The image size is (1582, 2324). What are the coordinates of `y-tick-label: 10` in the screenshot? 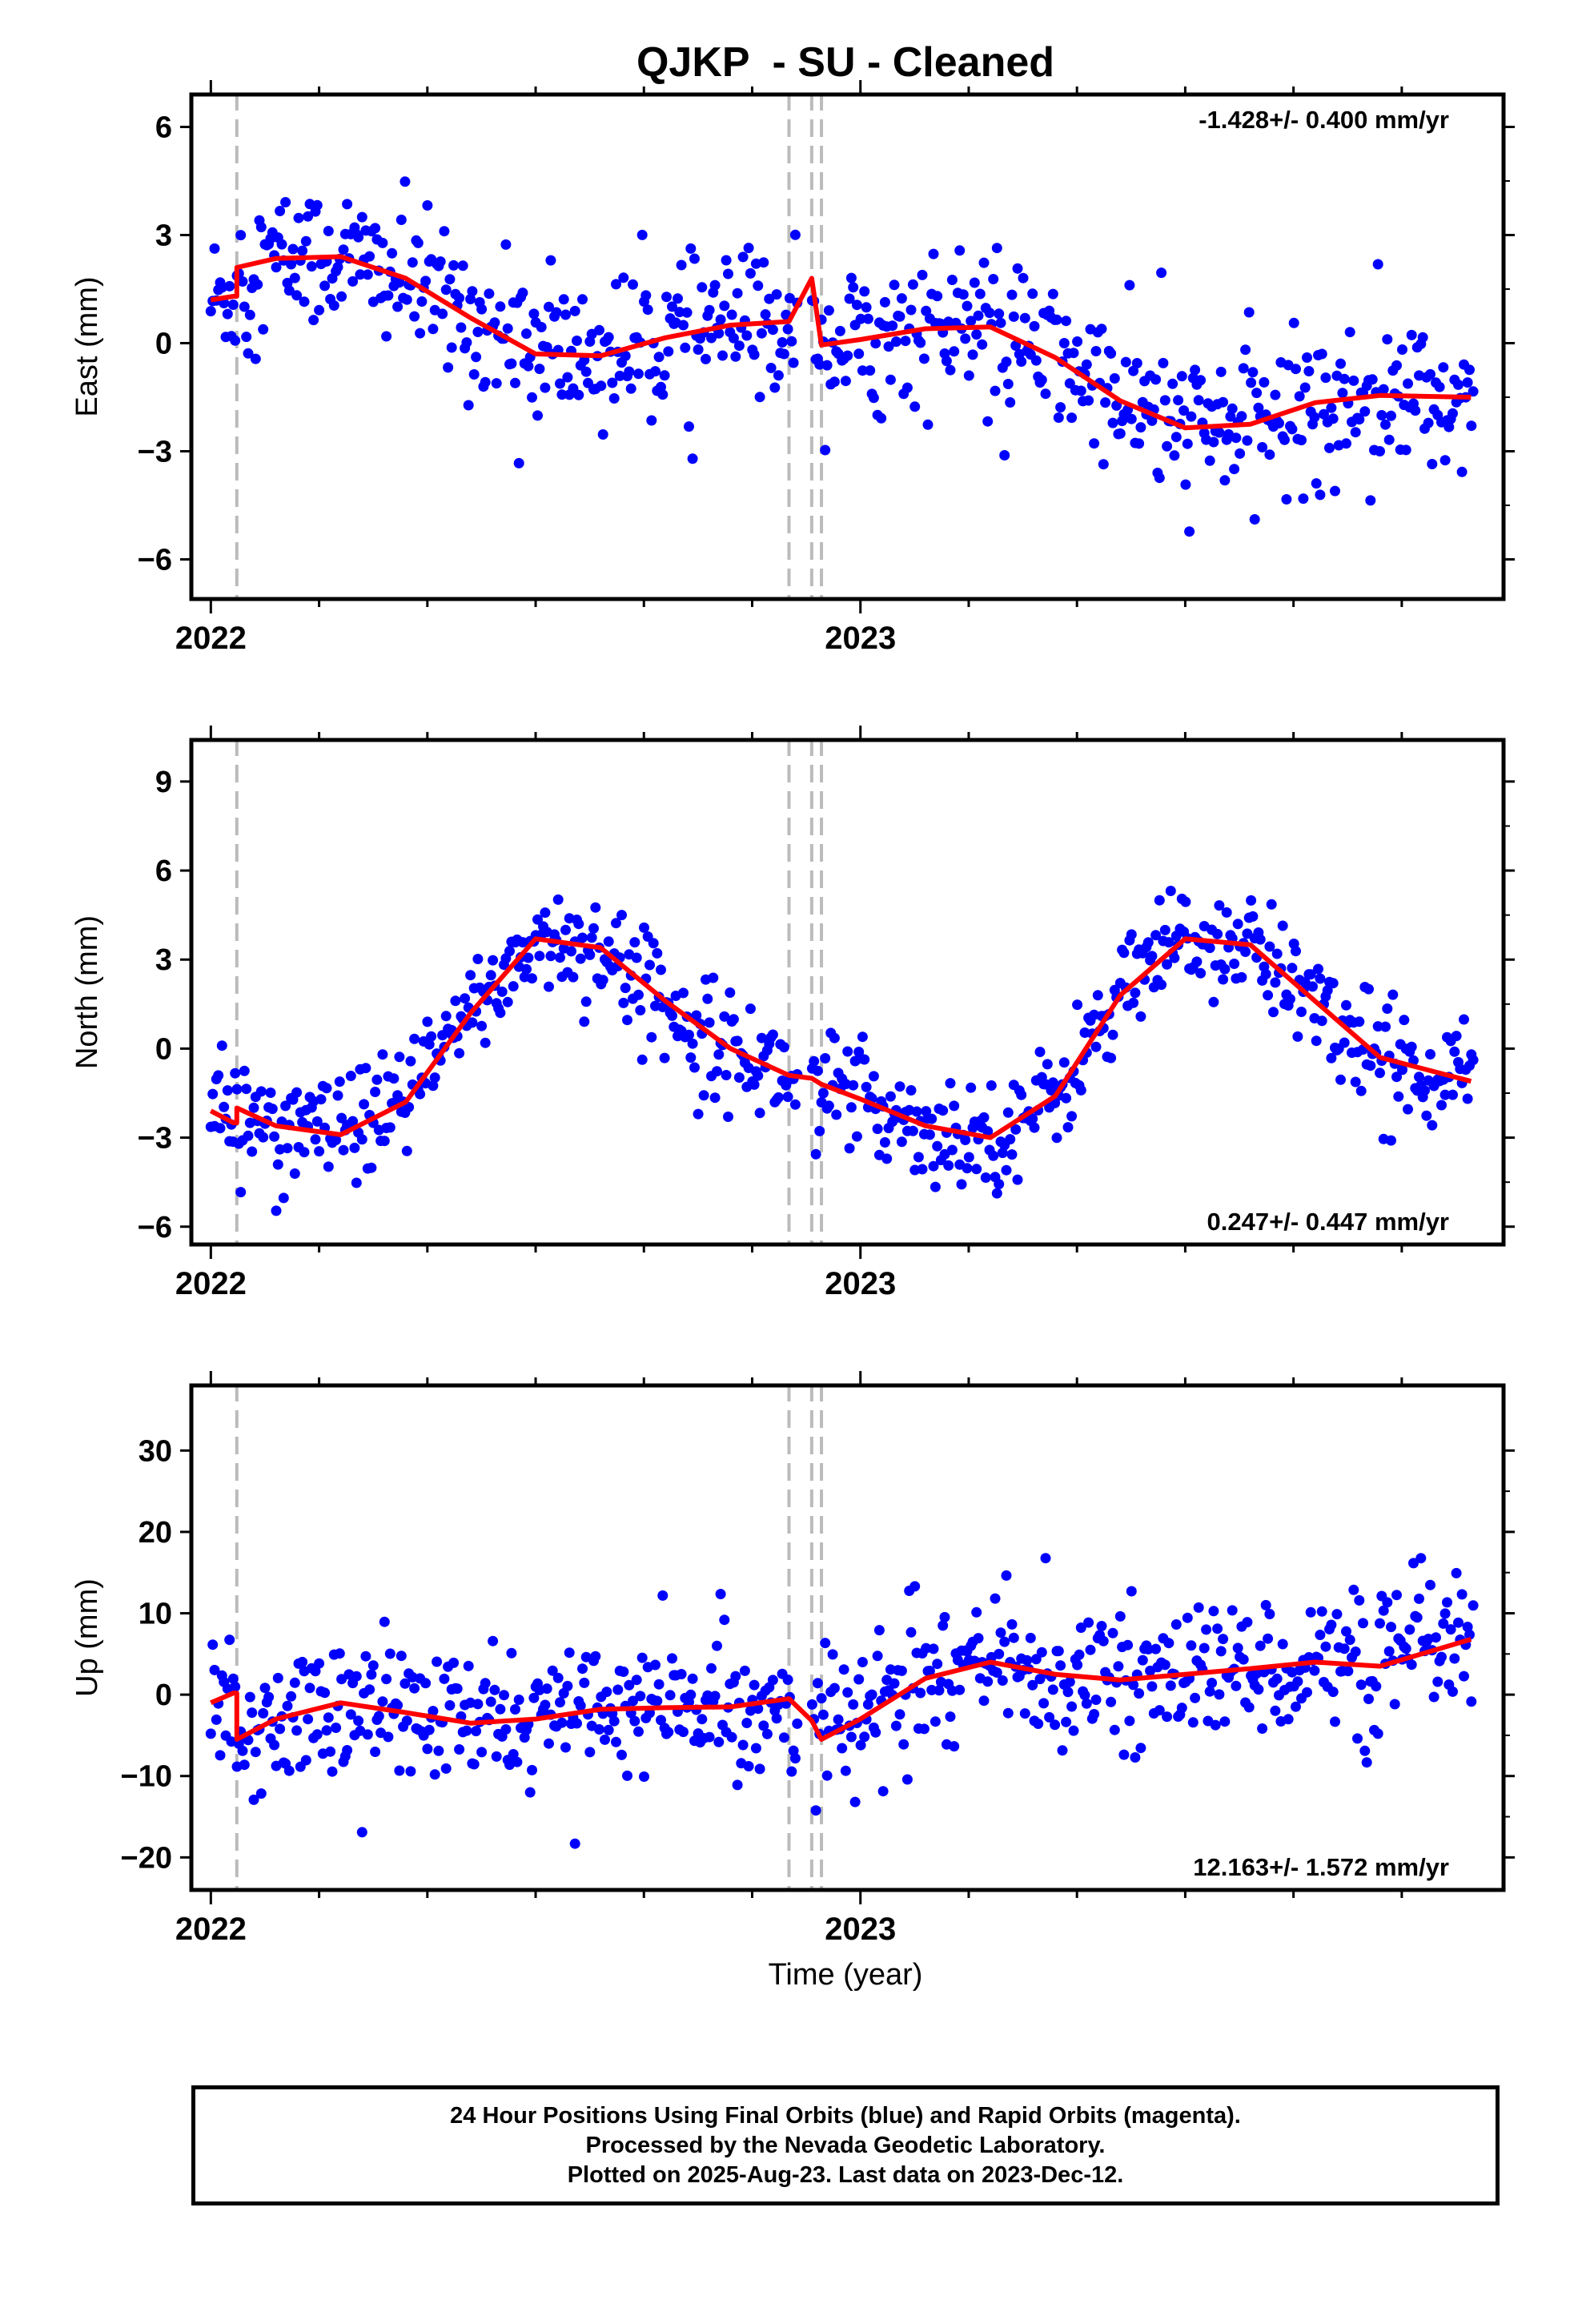 It's located at (155, 1614).